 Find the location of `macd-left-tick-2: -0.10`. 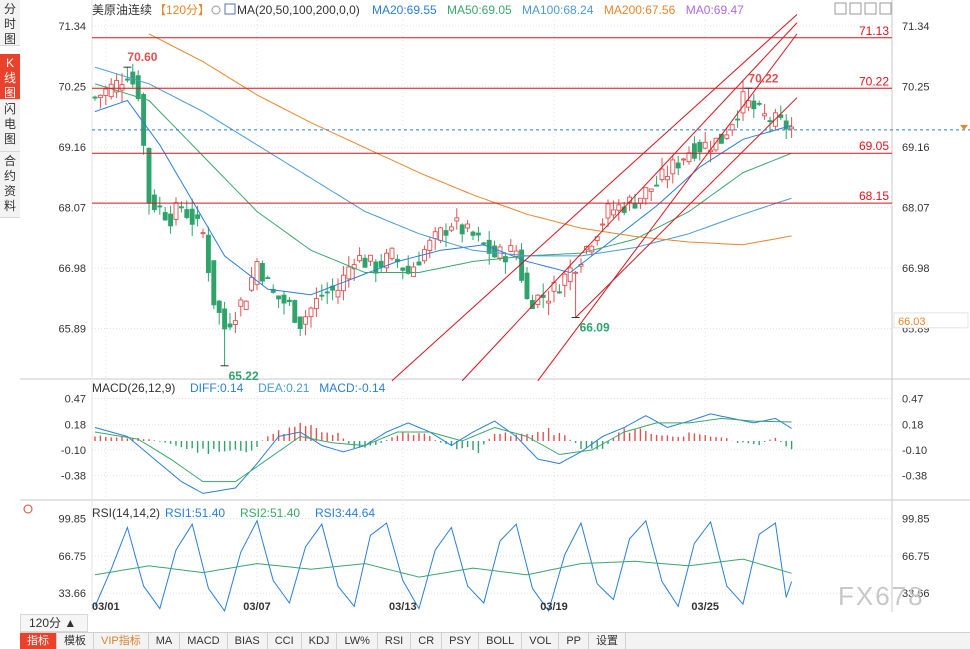

macd-left-tick-2: -0.10 is located at coordinates (73, 451).